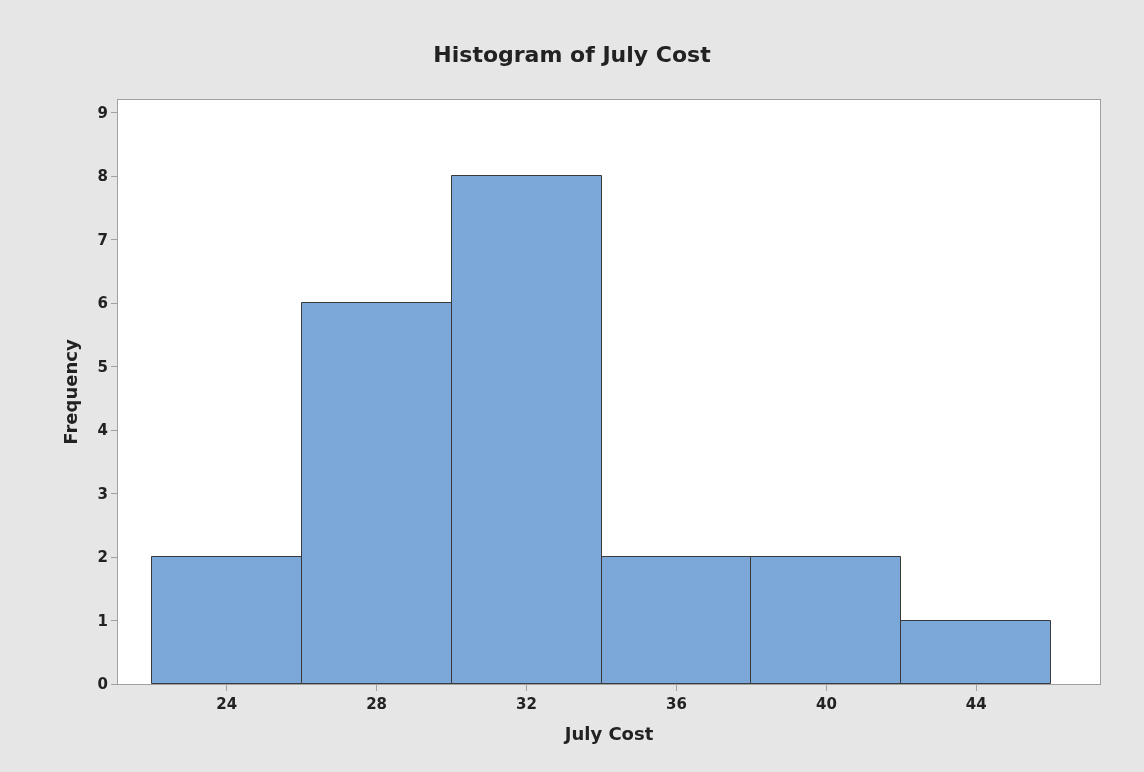 The image size is (1144, 772). Describe the element at coordinates (377, 704) in the screenshot. I see `x-tick-label: 28` at that location.